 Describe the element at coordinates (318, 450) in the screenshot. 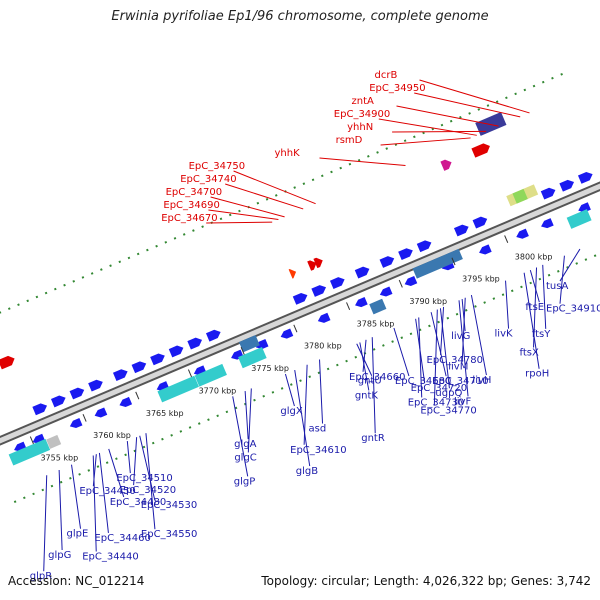

I see `bottom-gene-label: EpC_34610` at that location.